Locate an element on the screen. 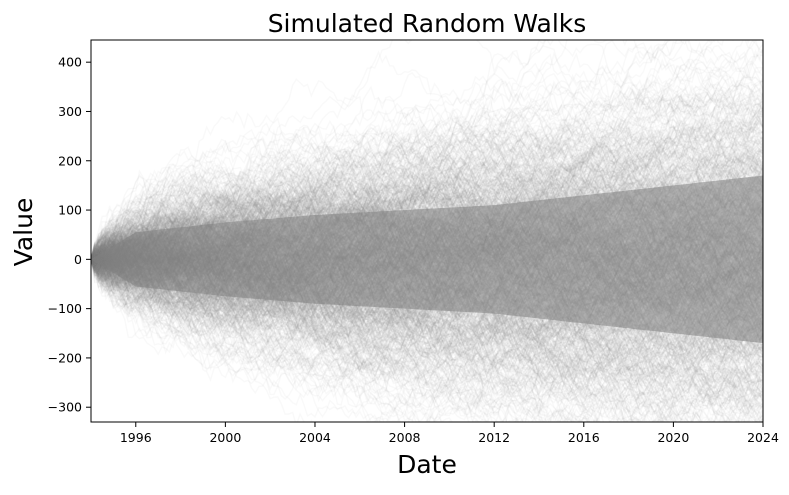  y-tick-label: 100 is located at coordinates (70, 210).